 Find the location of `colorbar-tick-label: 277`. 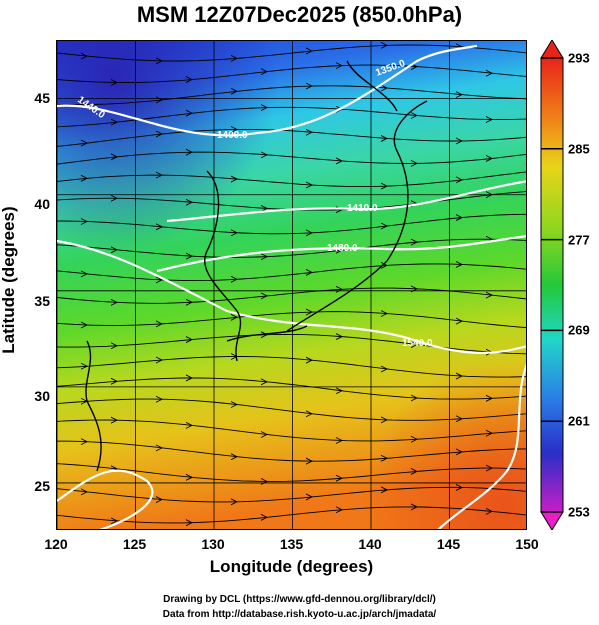

colorbar-tick-label: 277 is located at coordinates (579, 240).